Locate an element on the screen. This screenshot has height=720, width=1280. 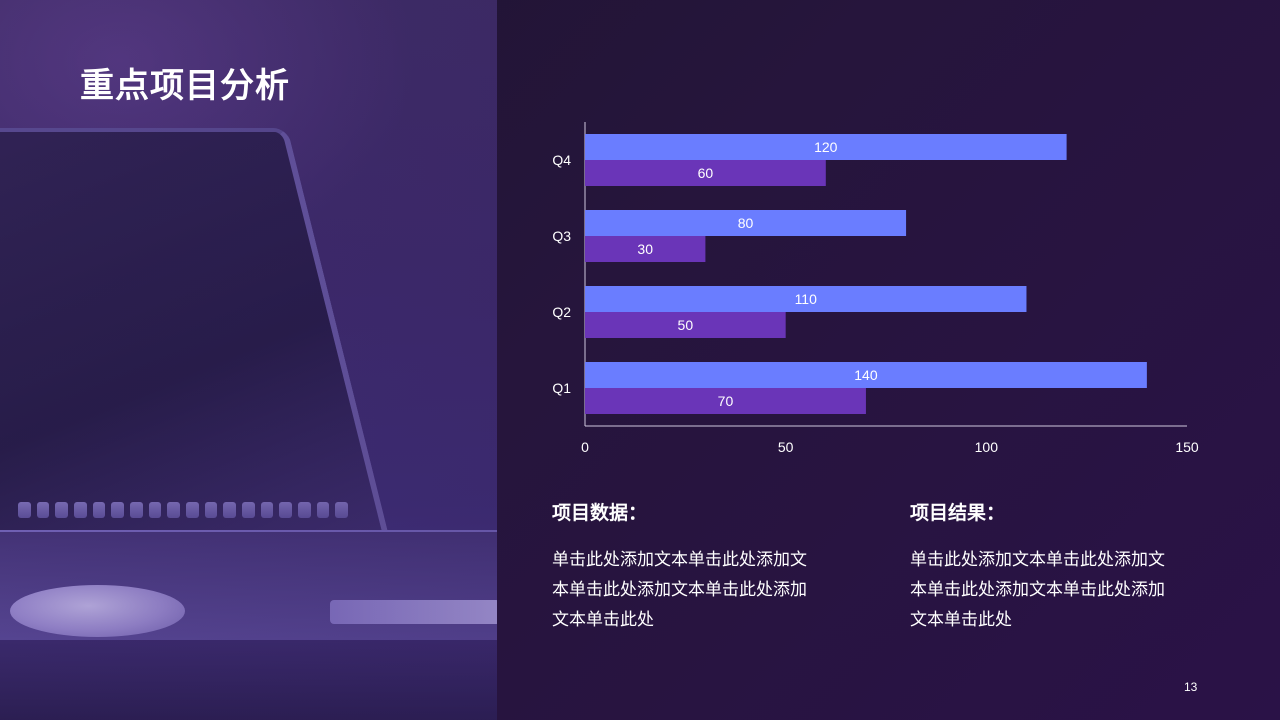
section-heading: 项目结果： is located at coordinates (958, 513).